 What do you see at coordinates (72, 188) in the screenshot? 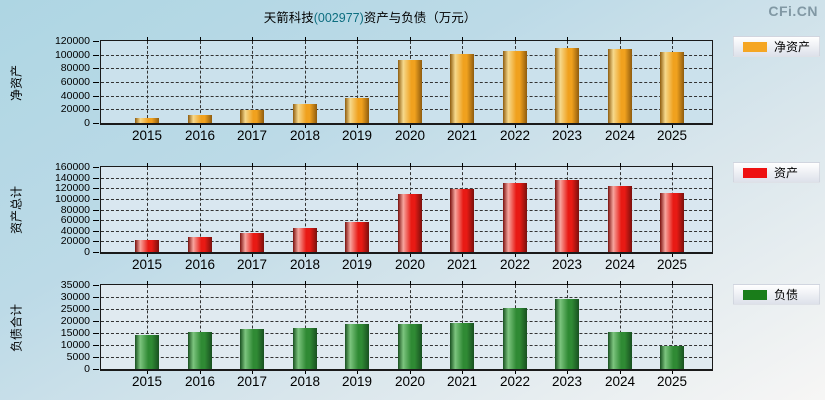
I see `y-tick-label-120000: 120000` at bounding box center [72, 188].